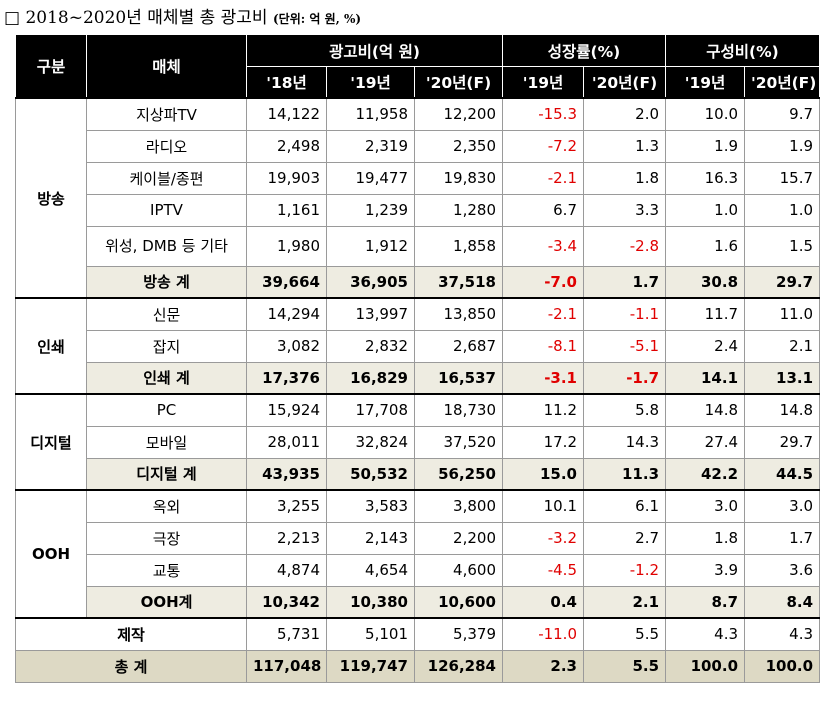 The image size is (835, 703). What do you see at coordinates (458, 570) in the screenshot?
I see `spend-2020f-cell: 4,600` at bounding box center [458, 570].